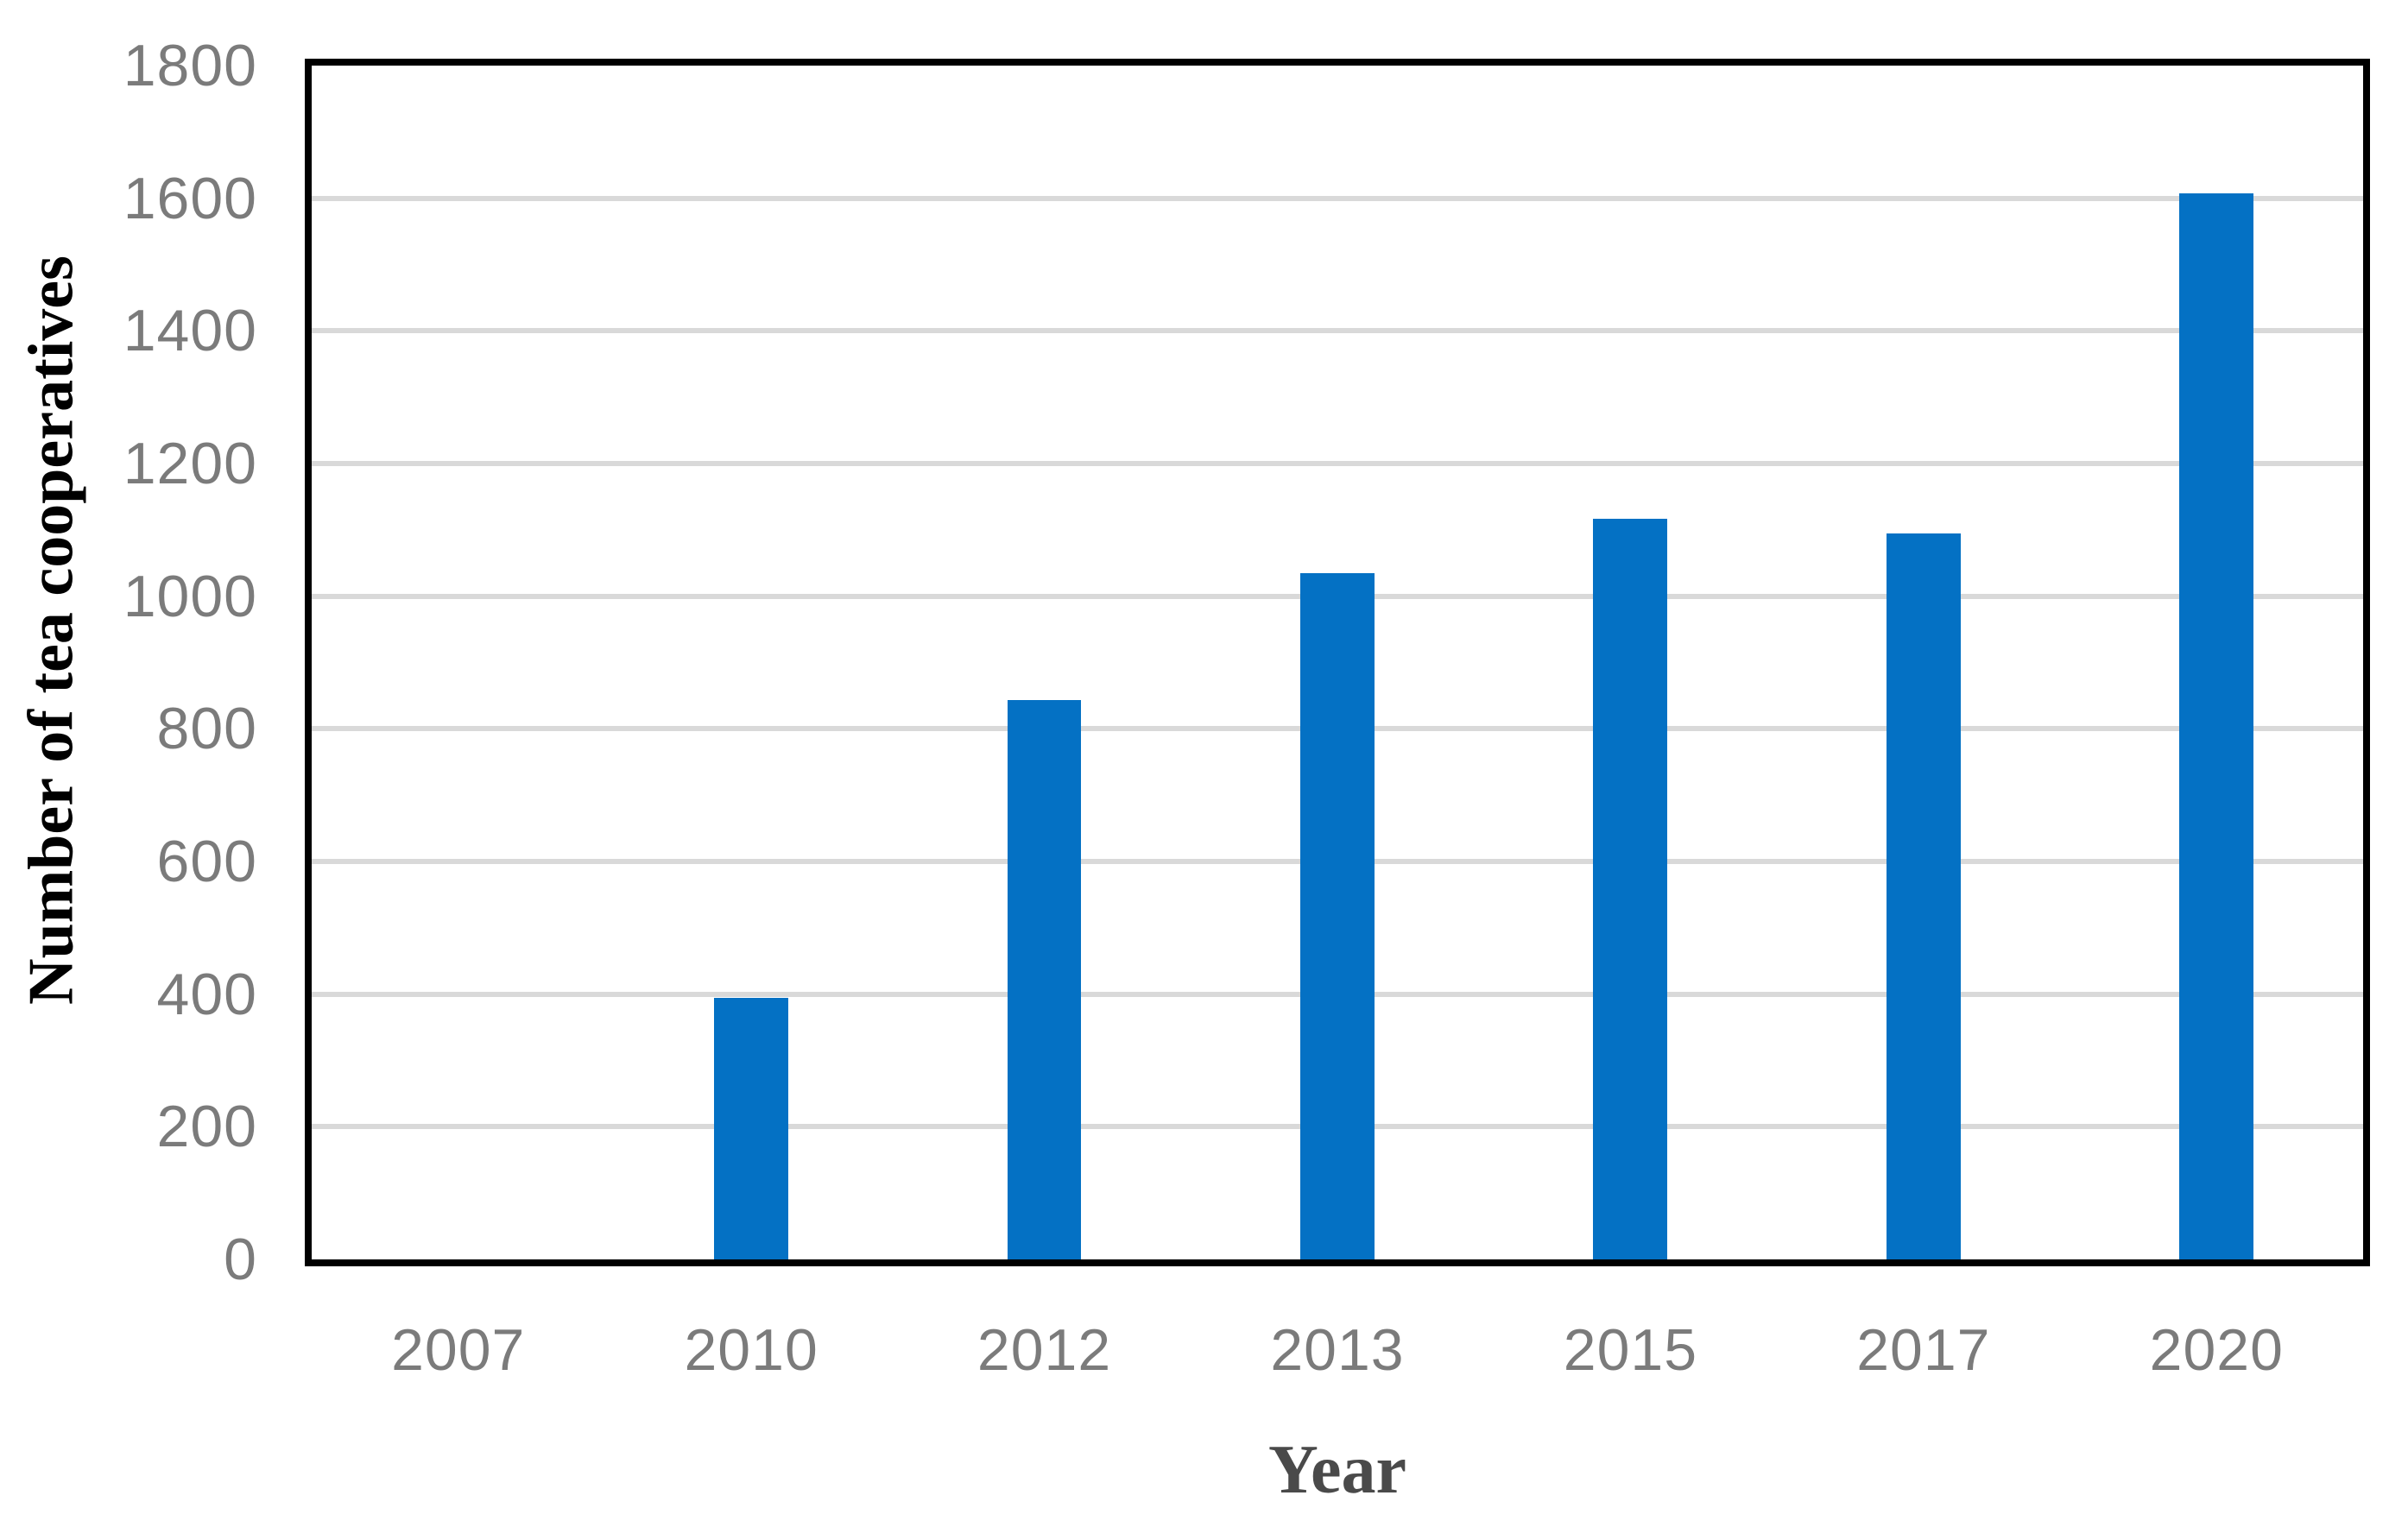  I want to click on bar-2015, so click(1630, 888).